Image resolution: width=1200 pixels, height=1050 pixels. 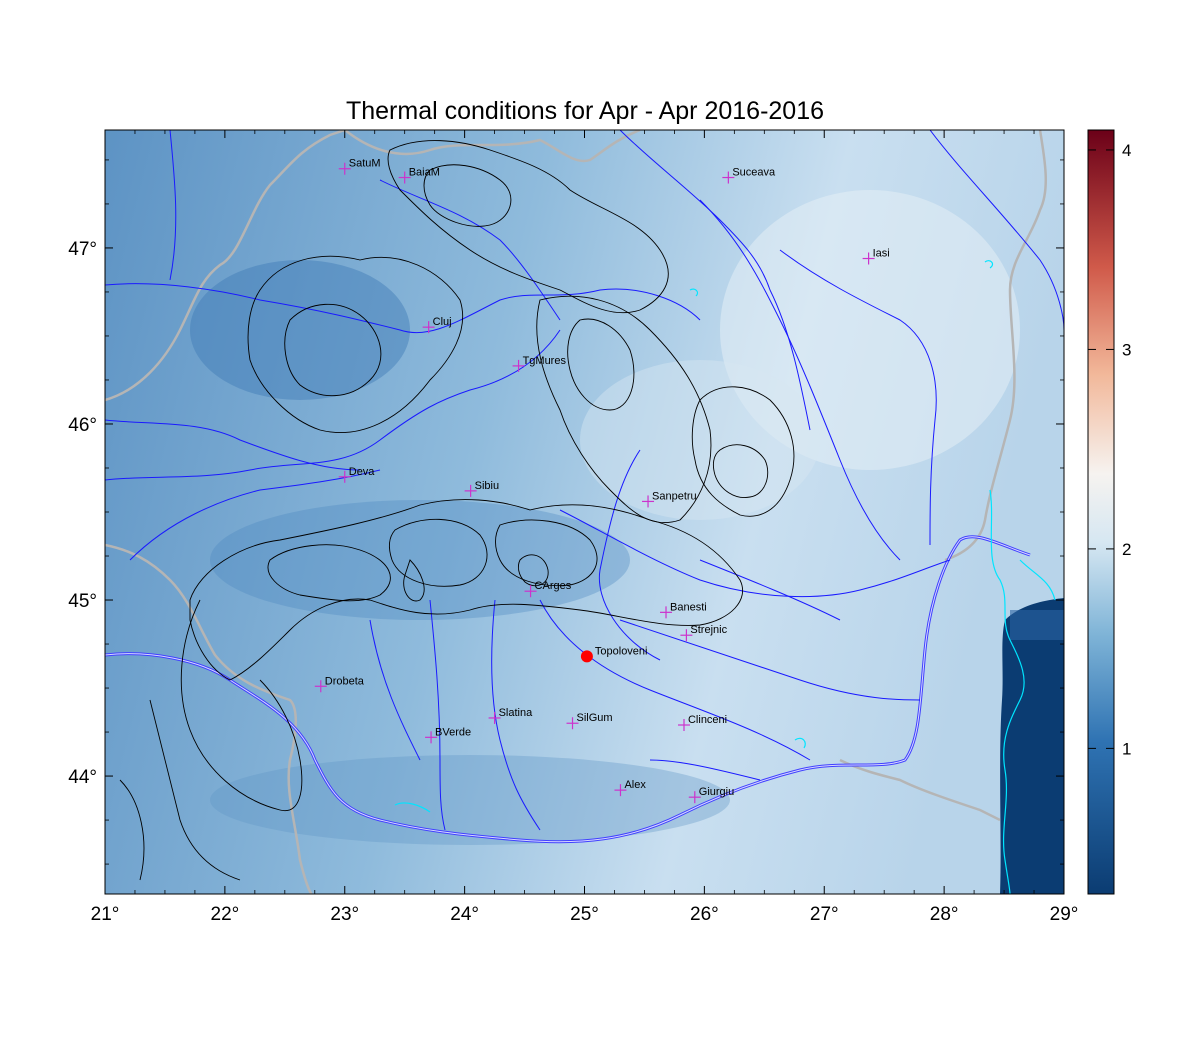 What do you see at coordinates (1126, 349) in the screenshot?
I see `colorbar-tick-label: 3` at bounding box center [1126, 349].